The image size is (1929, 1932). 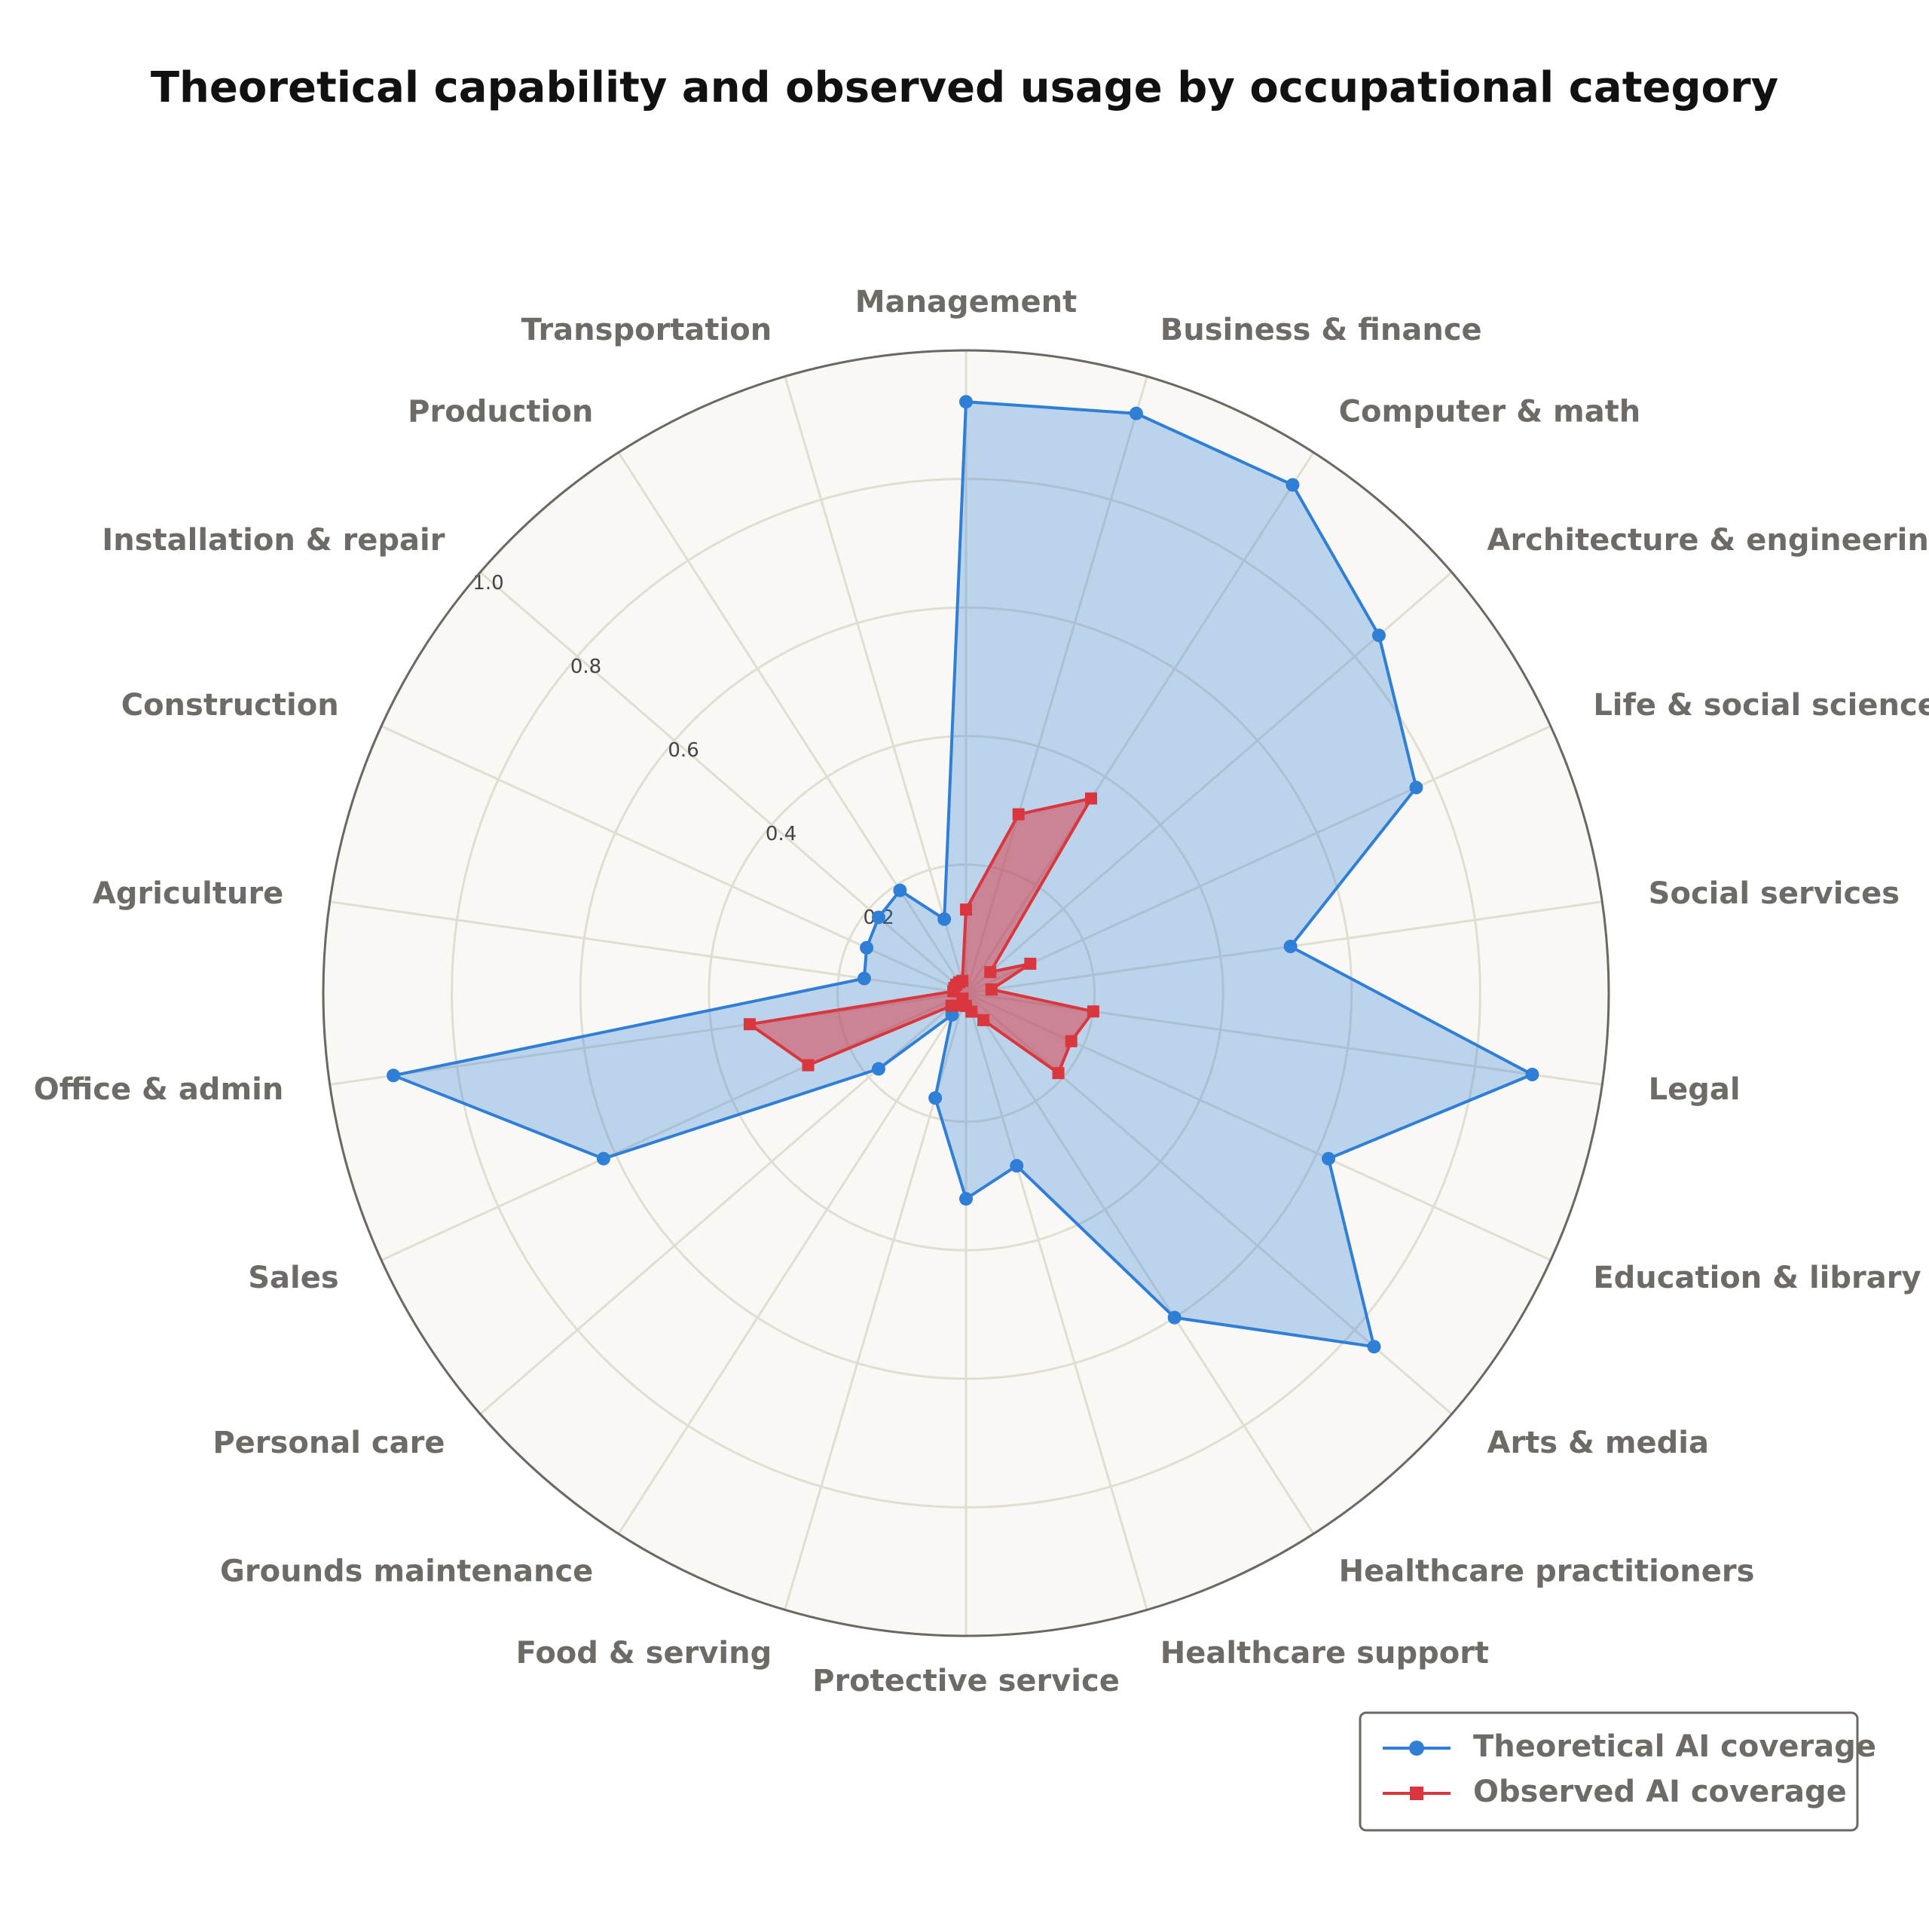 I want to click on r-tick-label: 0.8, so click(x=585, y=667).